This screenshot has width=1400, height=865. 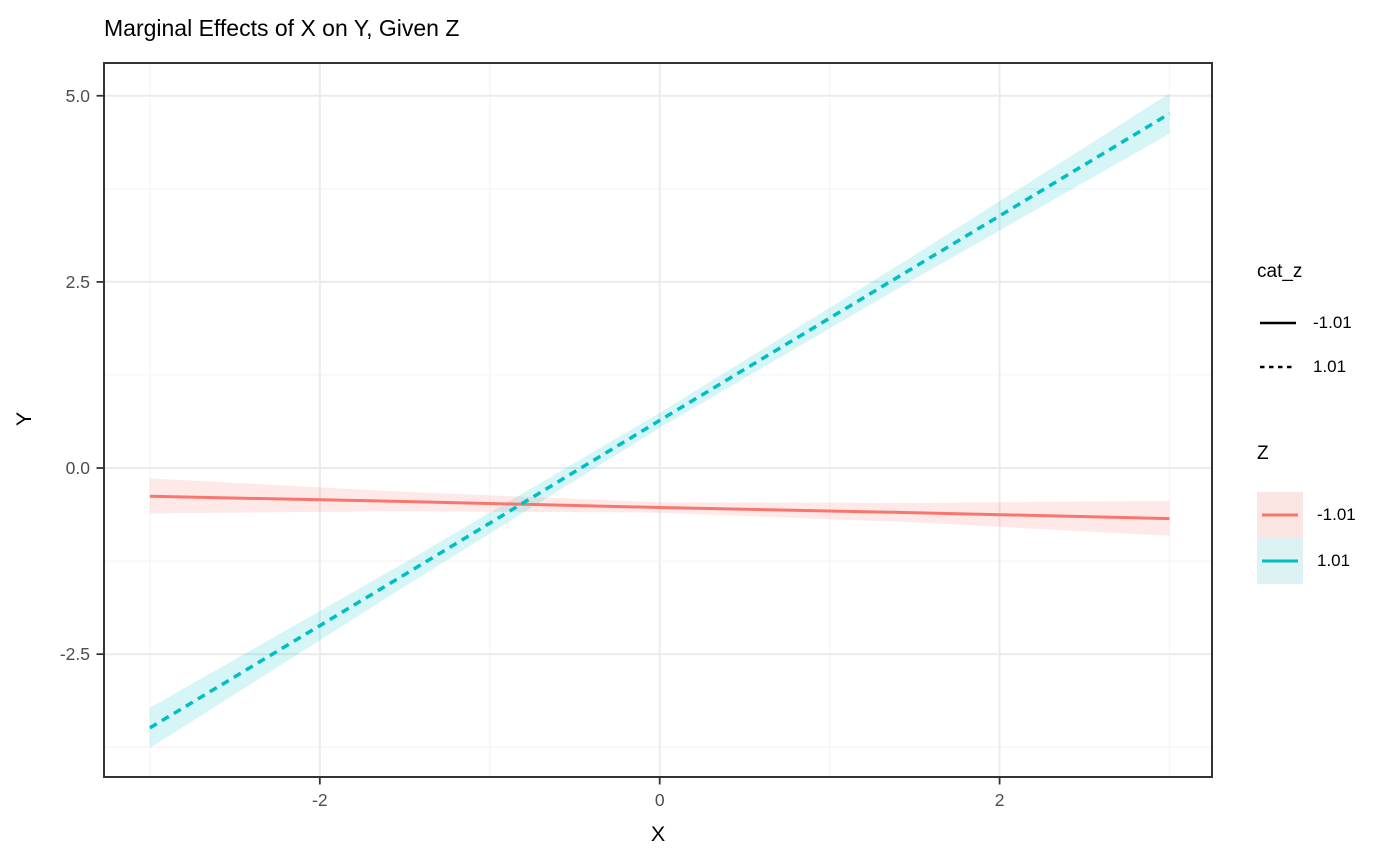 I want to click on x-tick-label: 2, so click(x=999, y=800).